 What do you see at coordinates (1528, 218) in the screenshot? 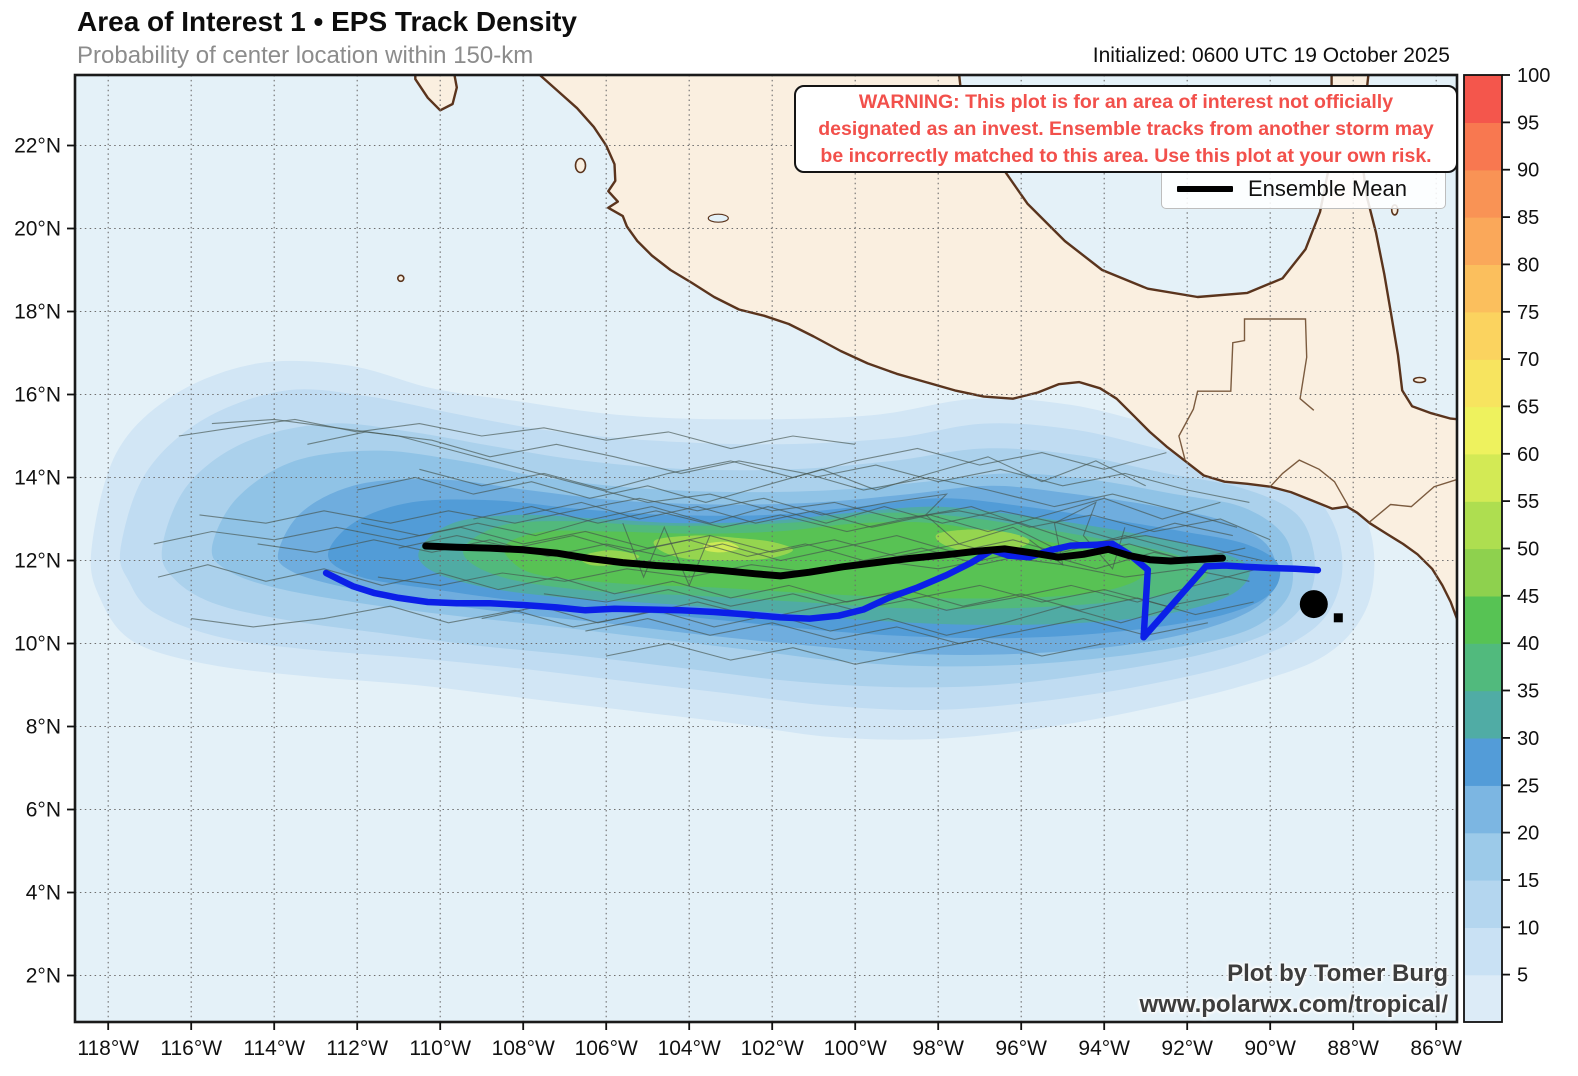
I see `colorbar-label: 85` at bounding box center [1528, 218].